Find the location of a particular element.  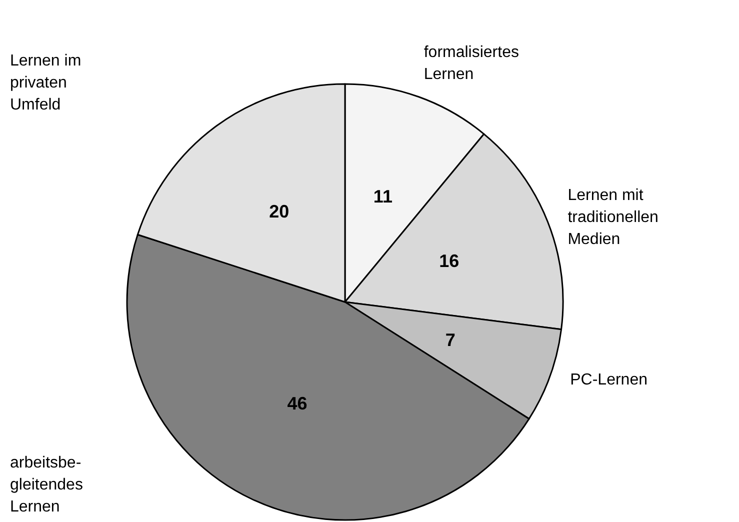

slice-label: arbeitsbe- gleitendes Lernen is located at coordinates (46, 485).